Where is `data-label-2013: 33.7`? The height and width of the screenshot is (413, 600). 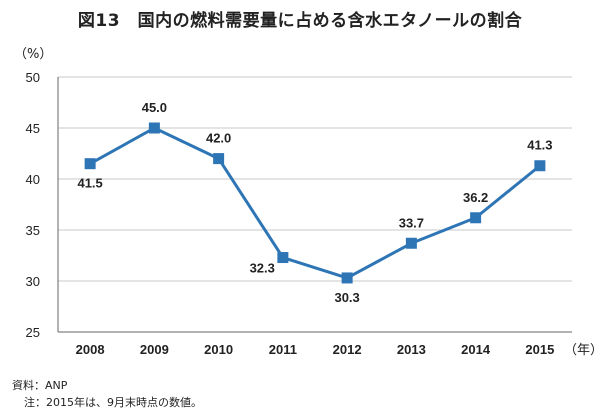
data-label-2013: 33.7 is located at coordinates (411, 222).